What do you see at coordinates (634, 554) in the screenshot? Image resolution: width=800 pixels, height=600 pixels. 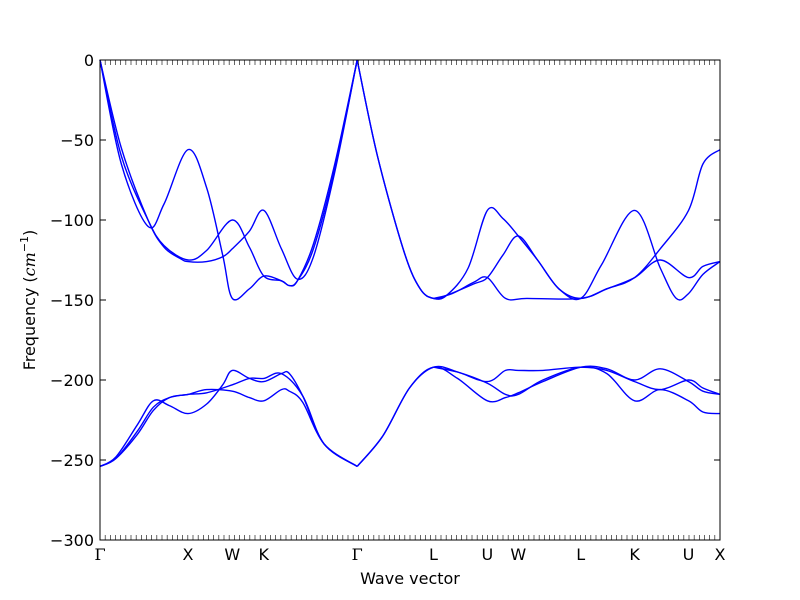 I see `kpoint-label-9: K` at bounding box center [634, 554].